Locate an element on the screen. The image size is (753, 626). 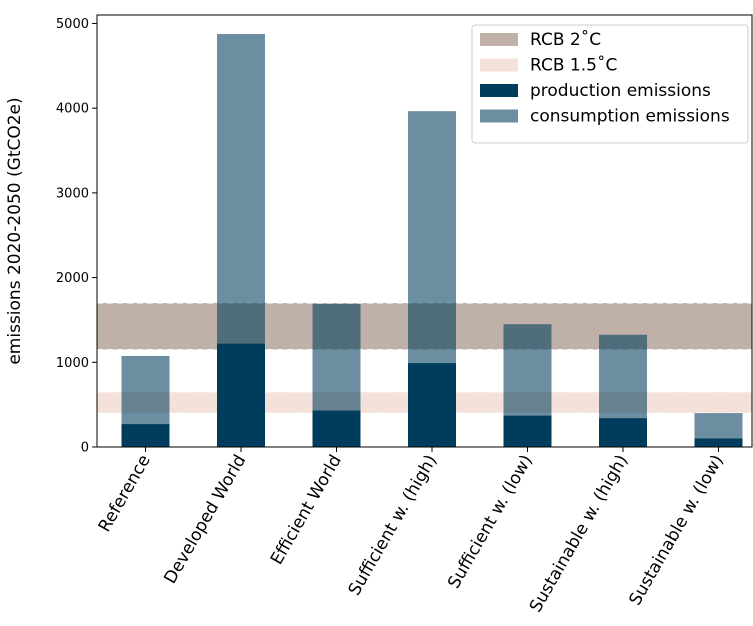
legend-label: RCB 1.5˚C is located at coordinates (573, 65).